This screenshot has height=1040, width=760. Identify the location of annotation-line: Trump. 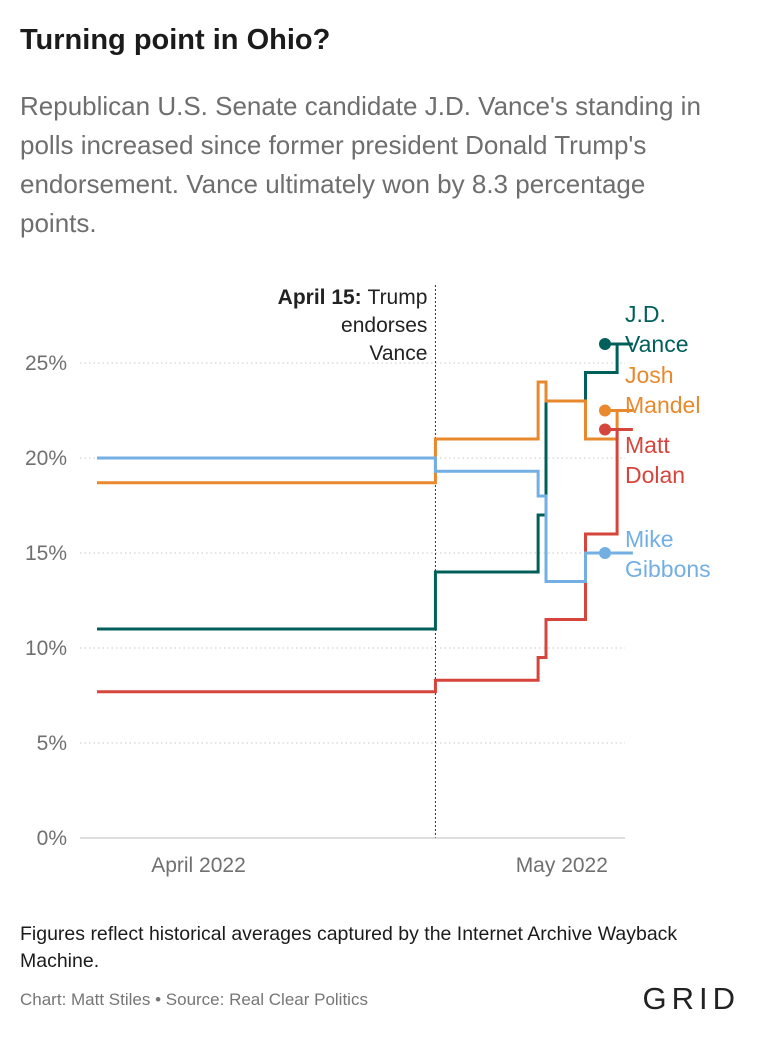
(398, 297).